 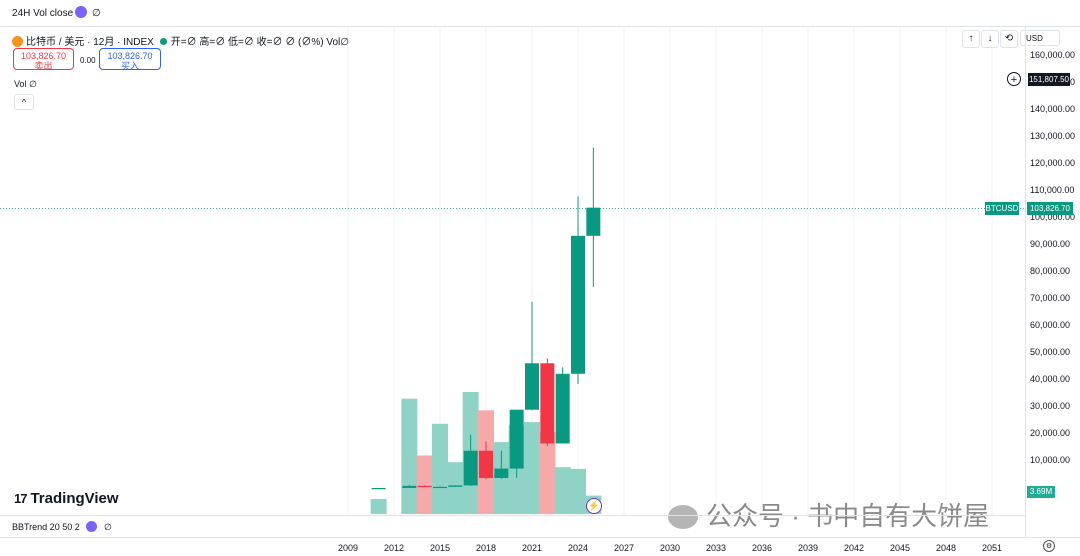 I want to click on top-indicator-bar: 24H Vol close ∅, so click(x=540, y=13).